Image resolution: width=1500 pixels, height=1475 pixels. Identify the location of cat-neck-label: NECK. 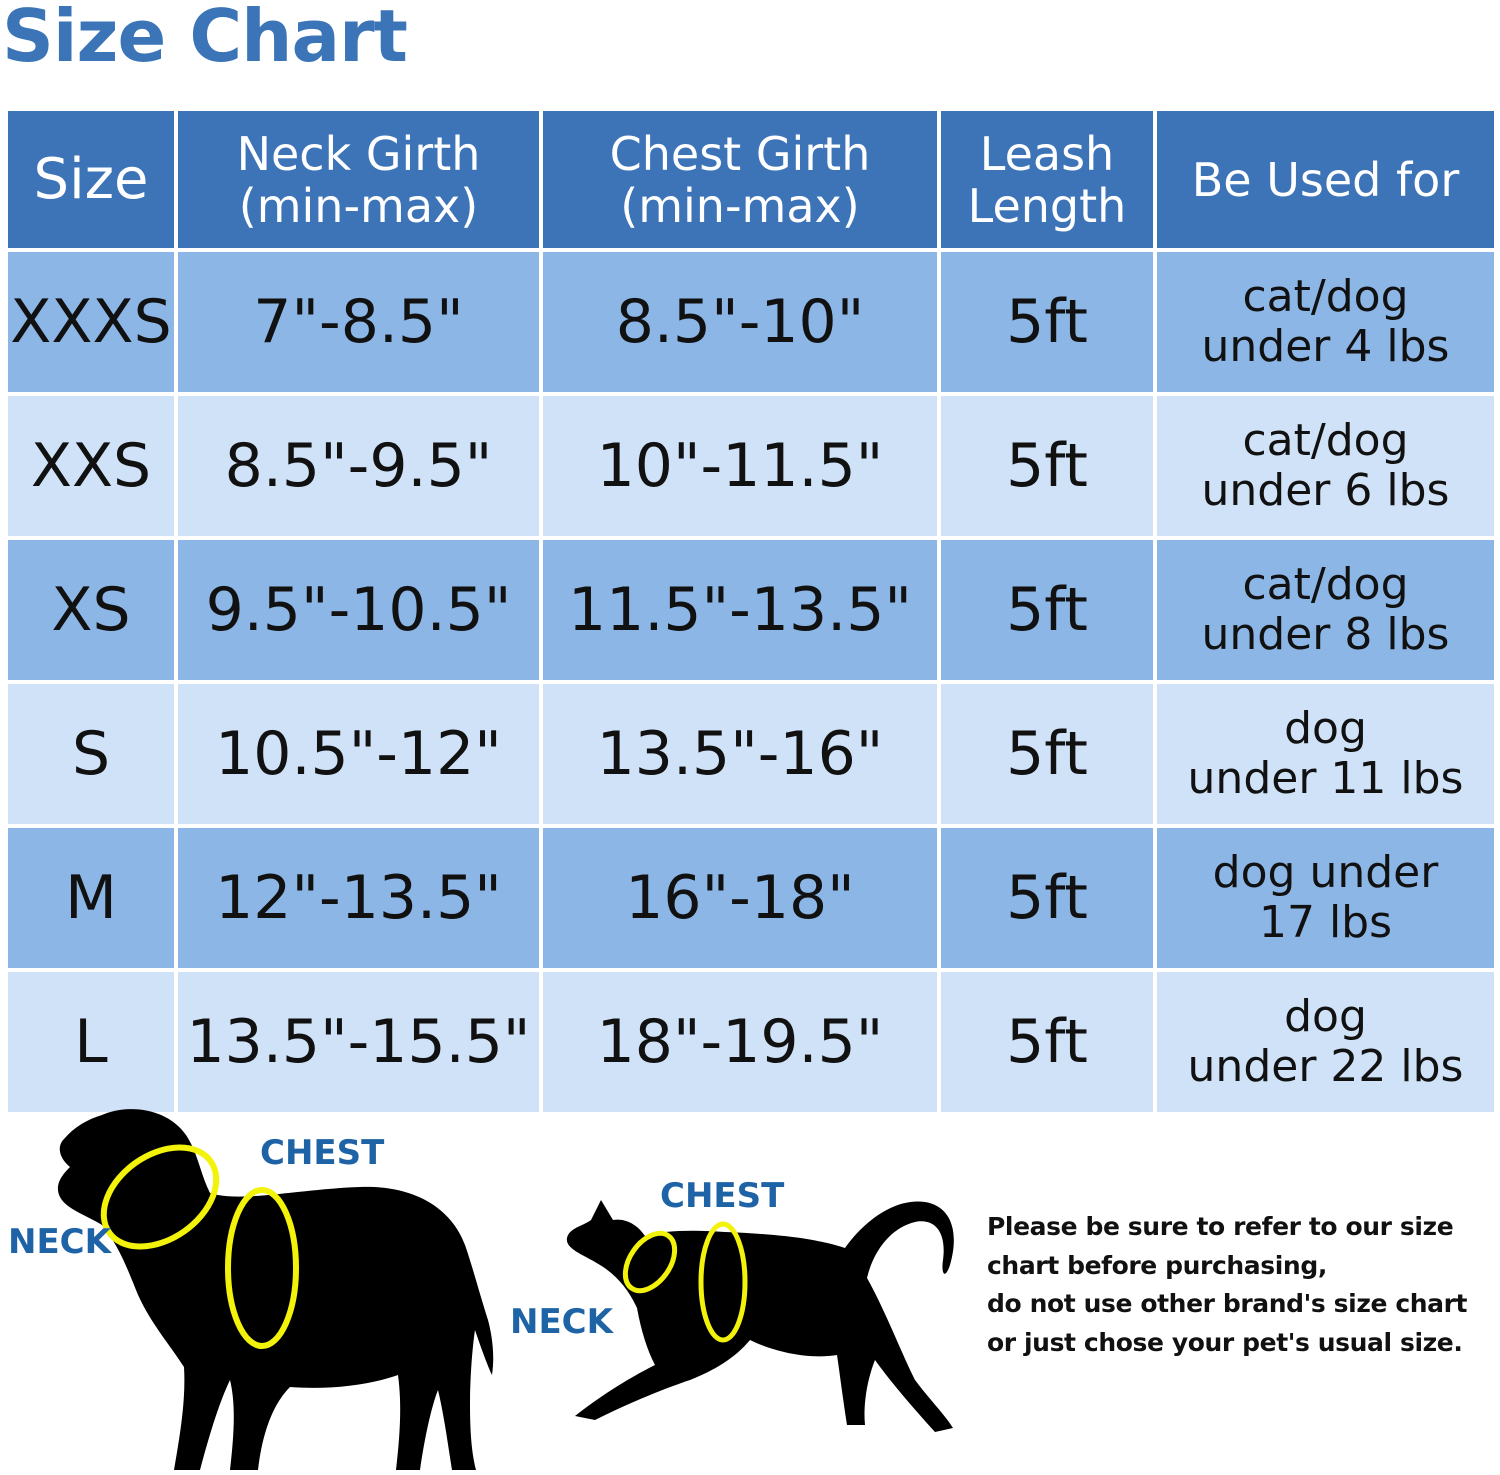
(561, 1322).